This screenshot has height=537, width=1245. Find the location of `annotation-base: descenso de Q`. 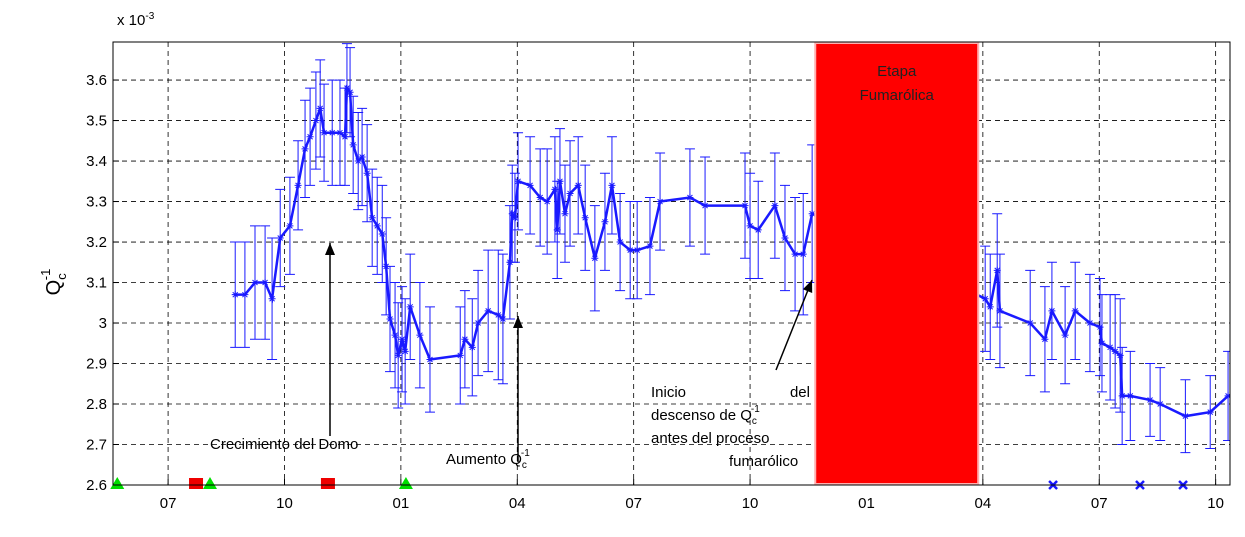

annotation-base: descenso de Q is located at coordinates (701, 415).